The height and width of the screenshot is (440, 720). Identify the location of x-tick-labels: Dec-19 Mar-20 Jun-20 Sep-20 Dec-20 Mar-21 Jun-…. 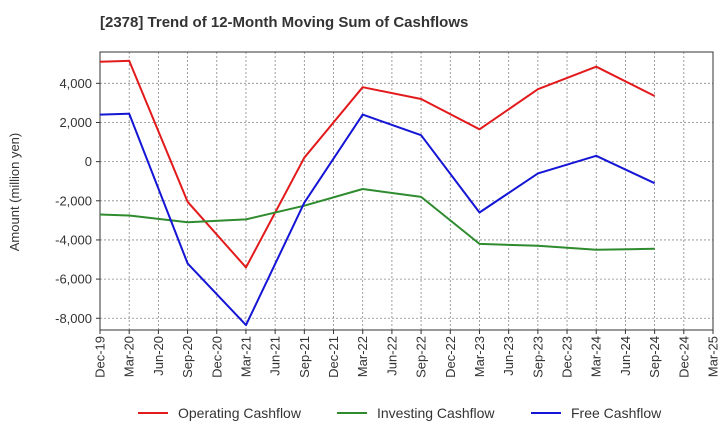
(406, 354).